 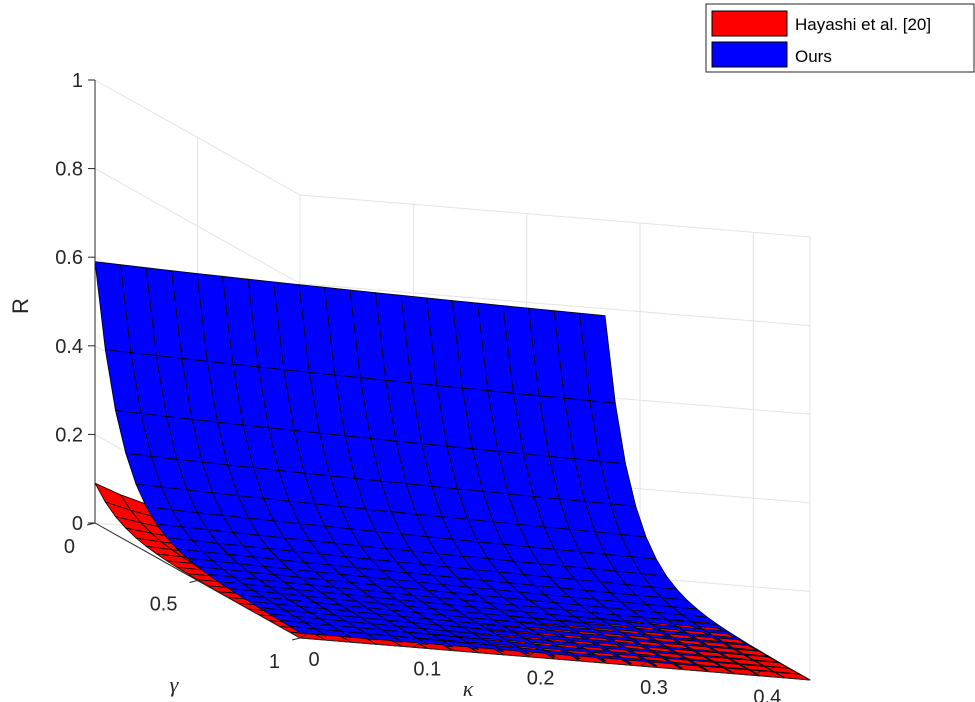 What do you see at coordinates (69, 435) in the screenshot?
I see `z-tick-label: 0.2` at bounding box center [69, 435].